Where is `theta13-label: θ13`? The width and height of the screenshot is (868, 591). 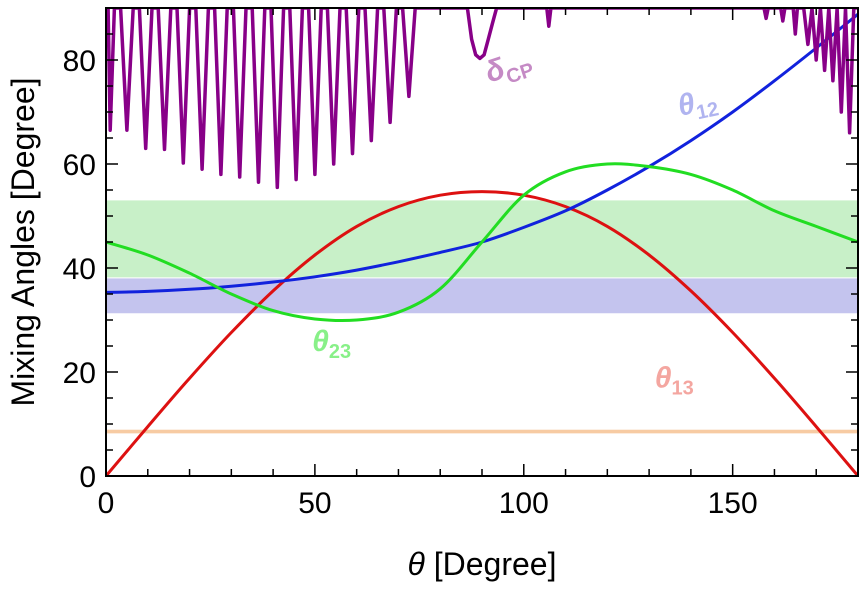 theta13-label: θ13 is located at coordinates (674, 381).